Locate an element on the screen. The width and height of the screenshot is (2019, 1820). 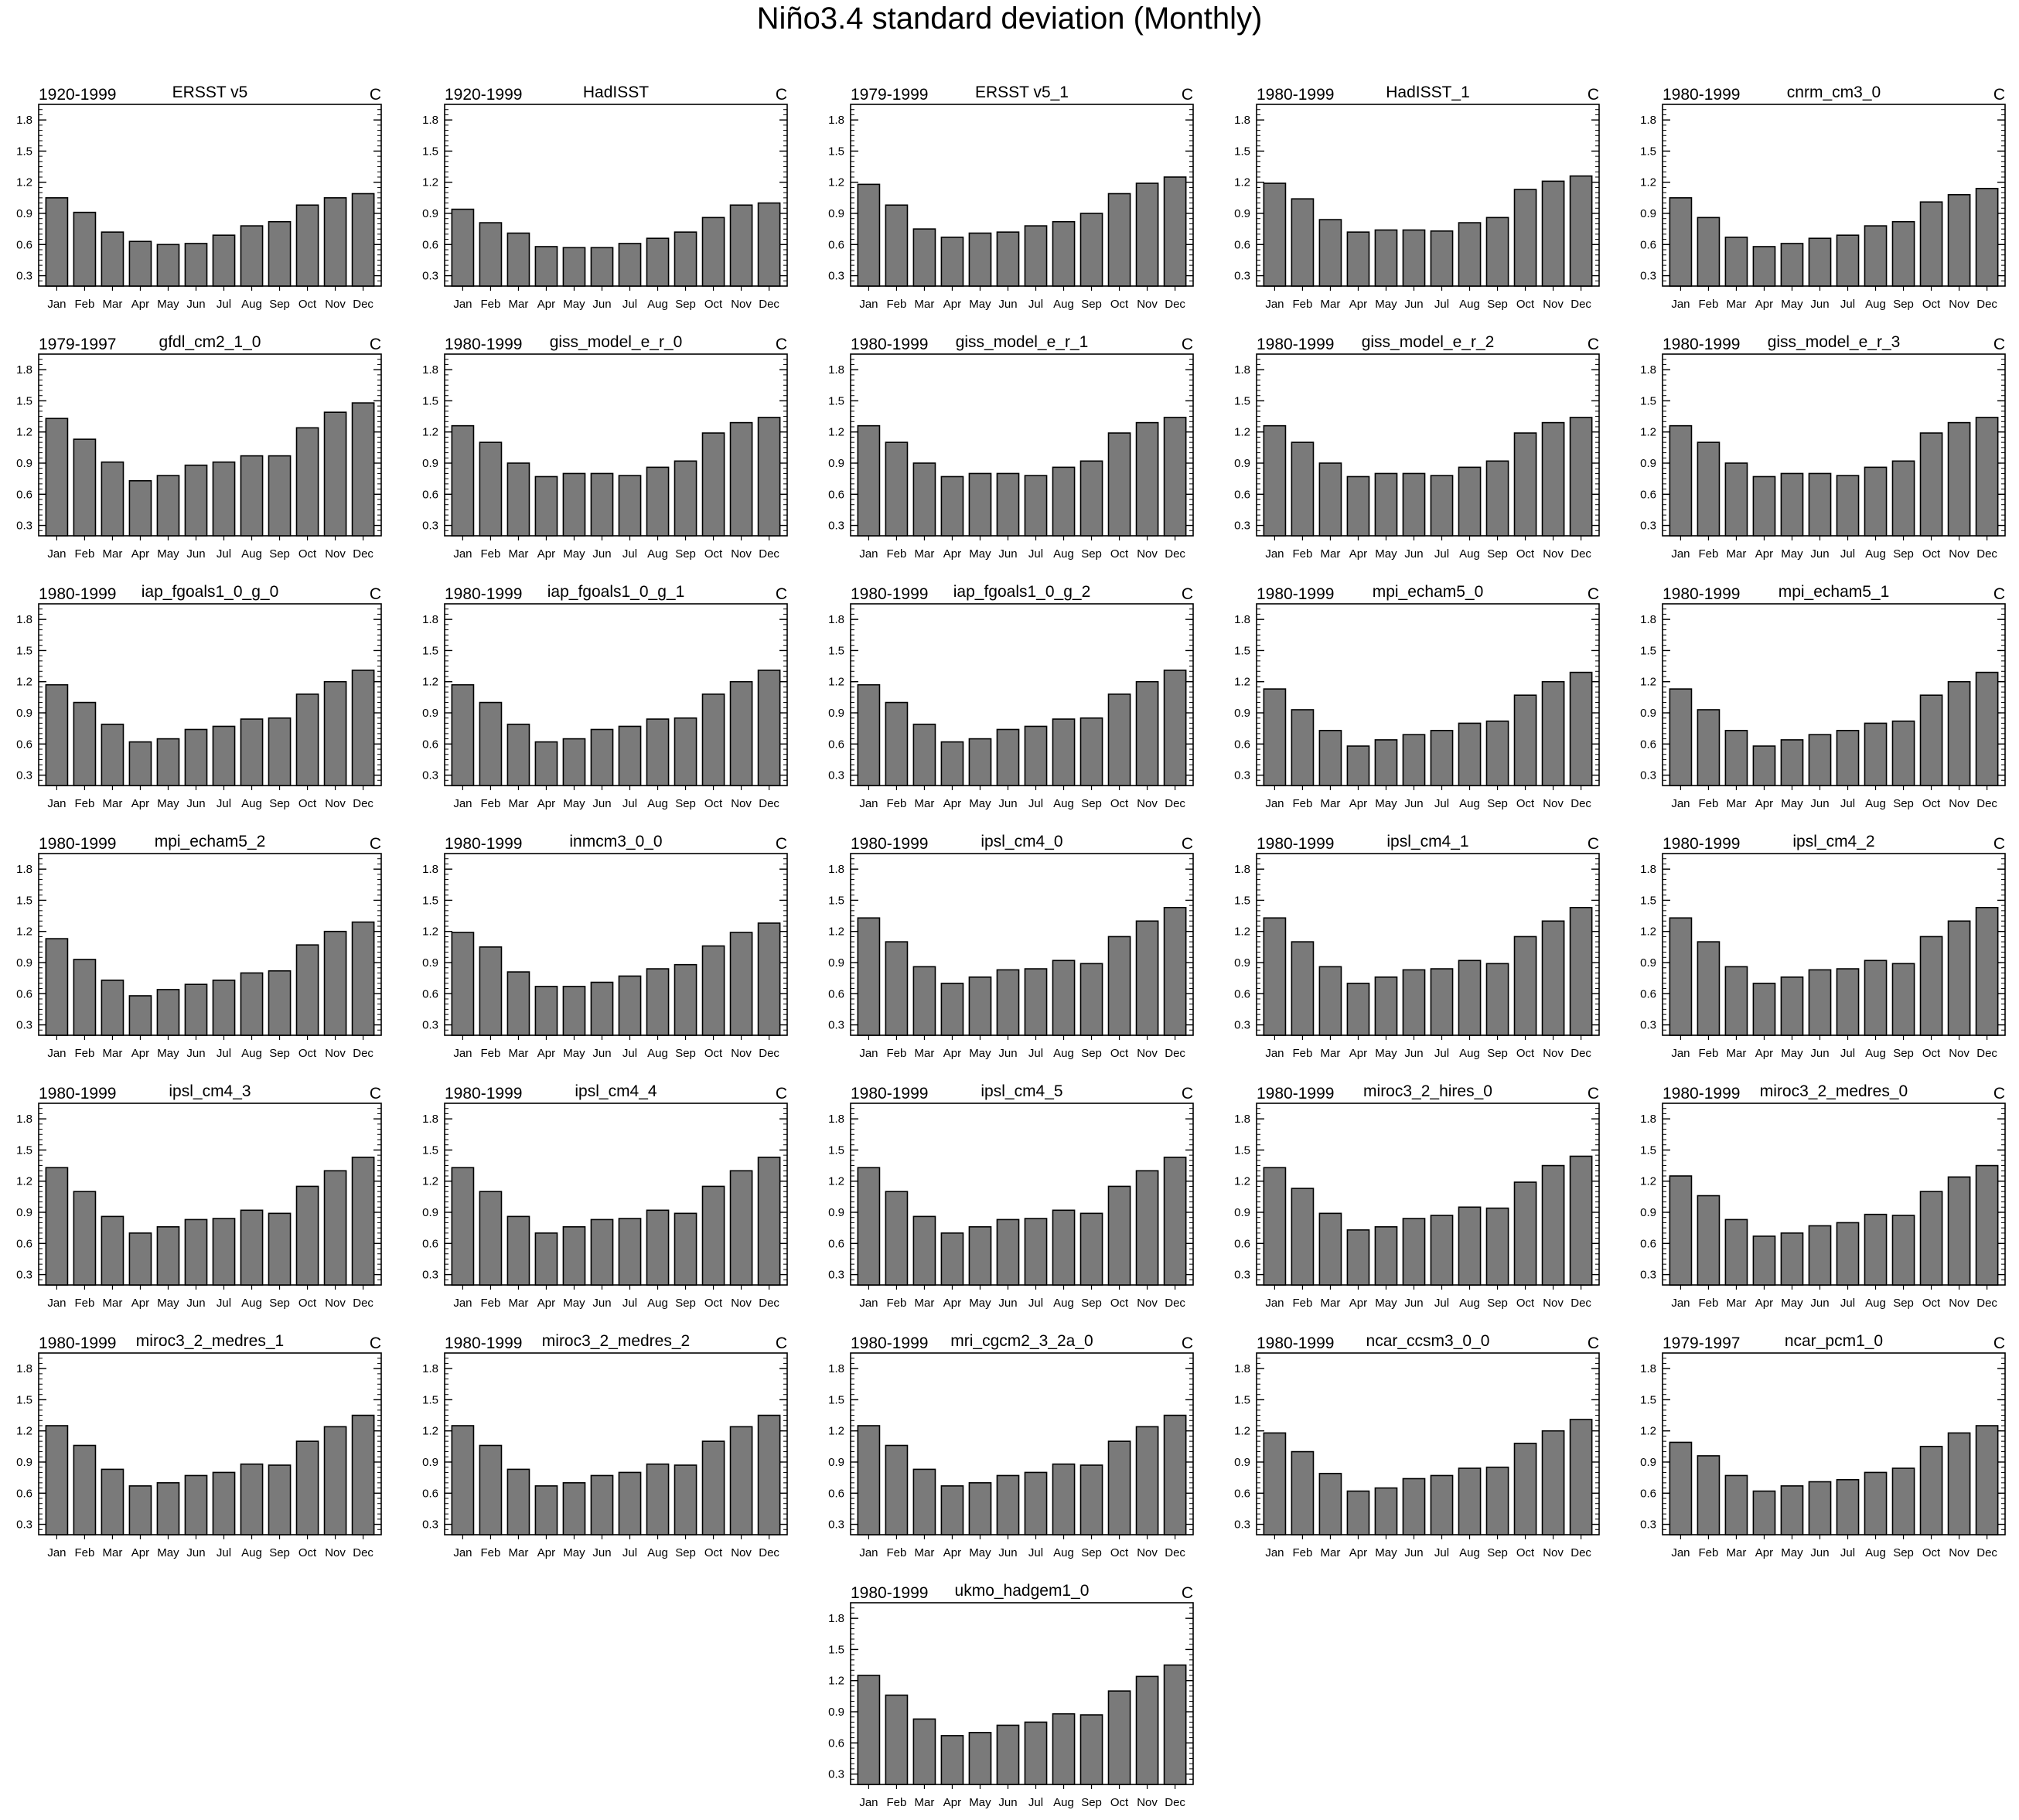
x-tick-label: Oct is located at coordinates (308, 1053).